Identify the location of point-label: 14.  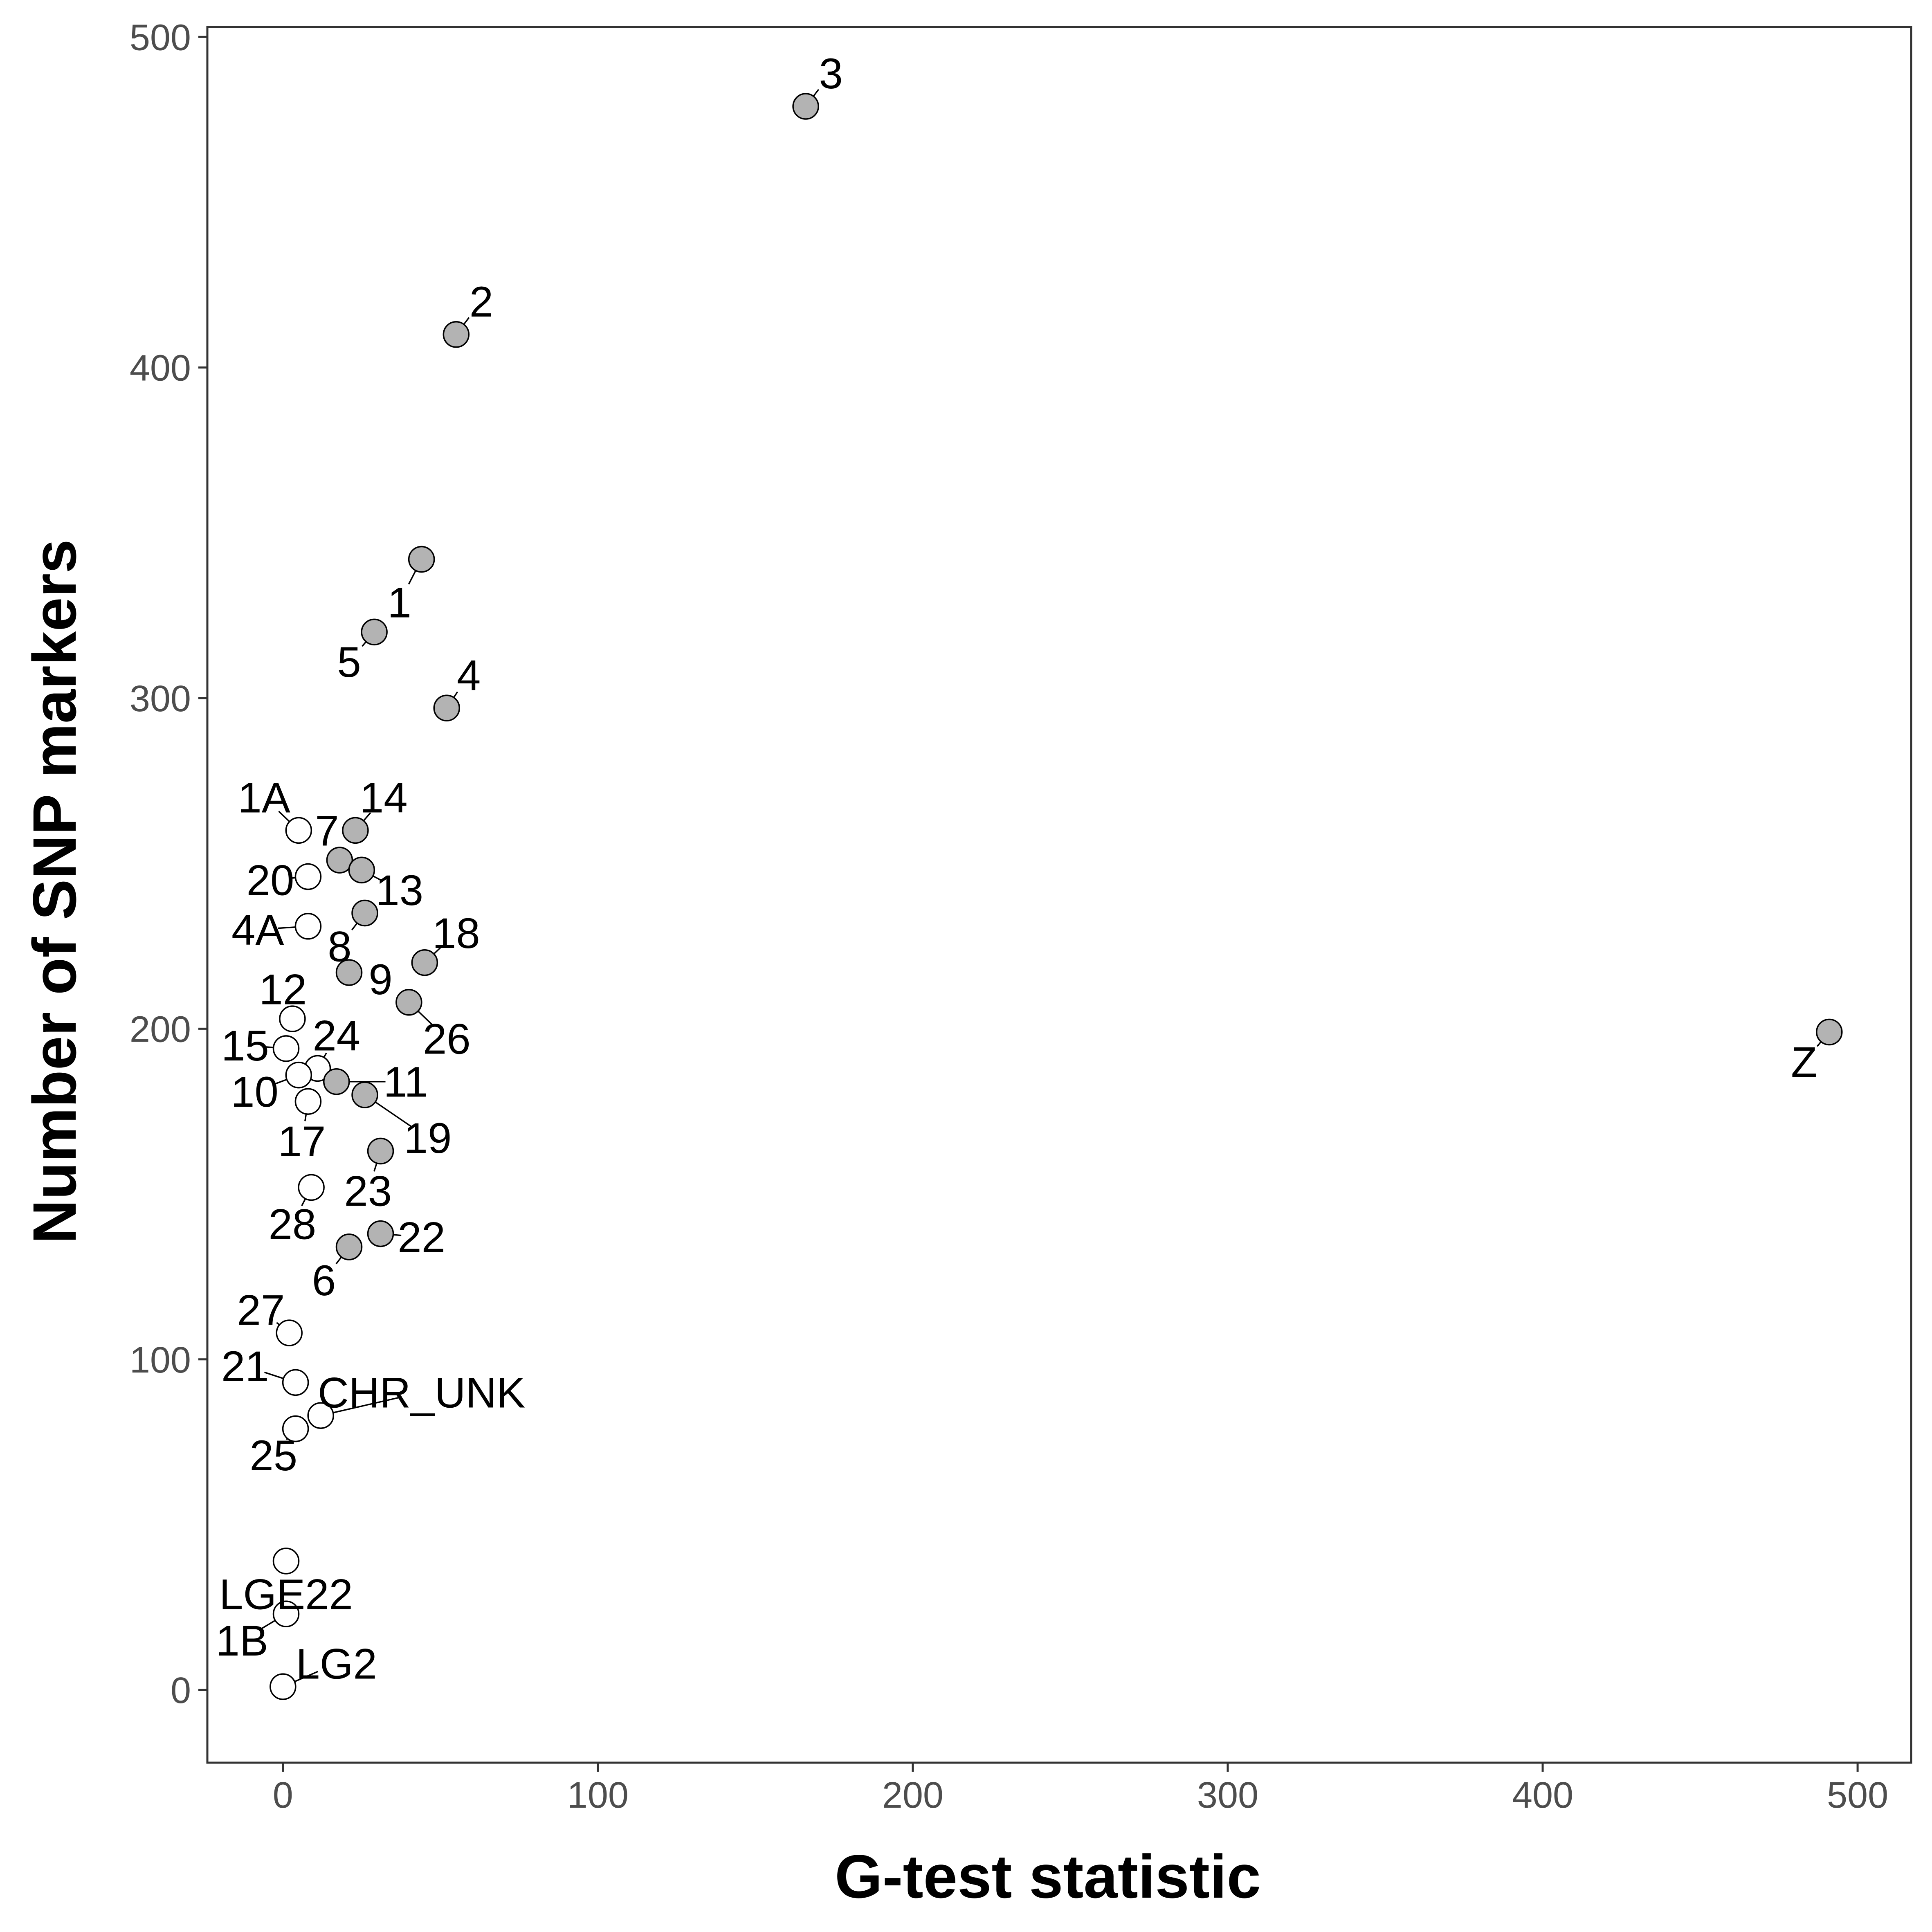
(384, 798).